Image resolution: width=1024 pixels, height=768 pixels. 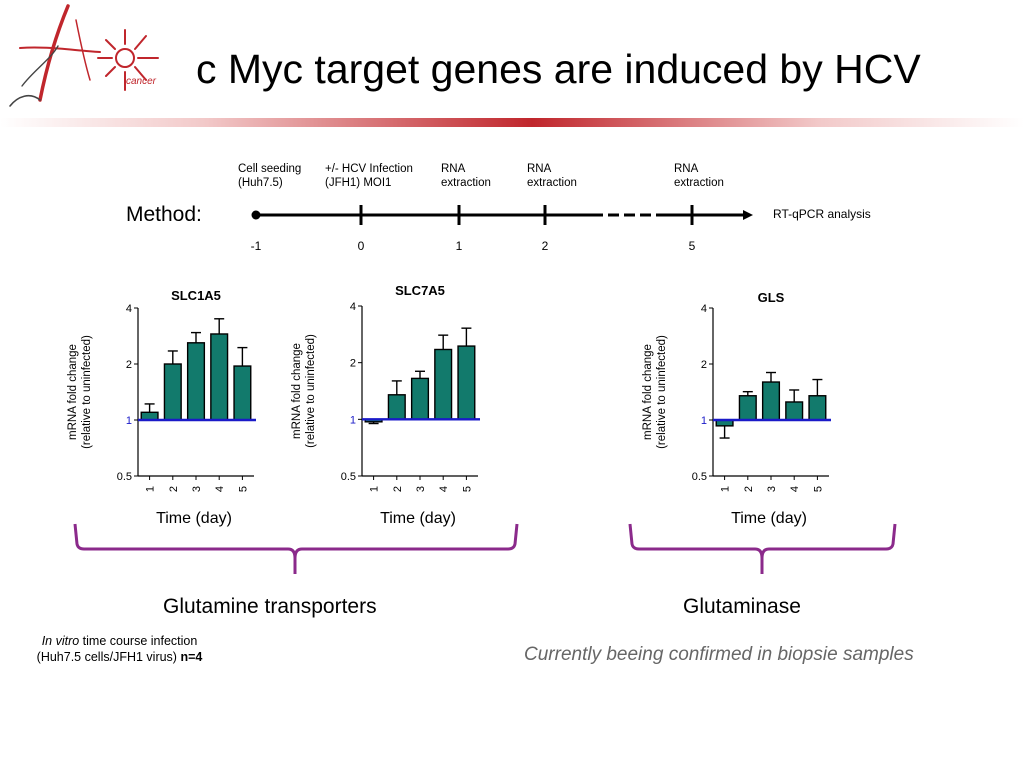 What do you see at coordinates (459, 246) in the screenshot?
I see `timeline-day-label: 1` at bounding box center [459, 246].